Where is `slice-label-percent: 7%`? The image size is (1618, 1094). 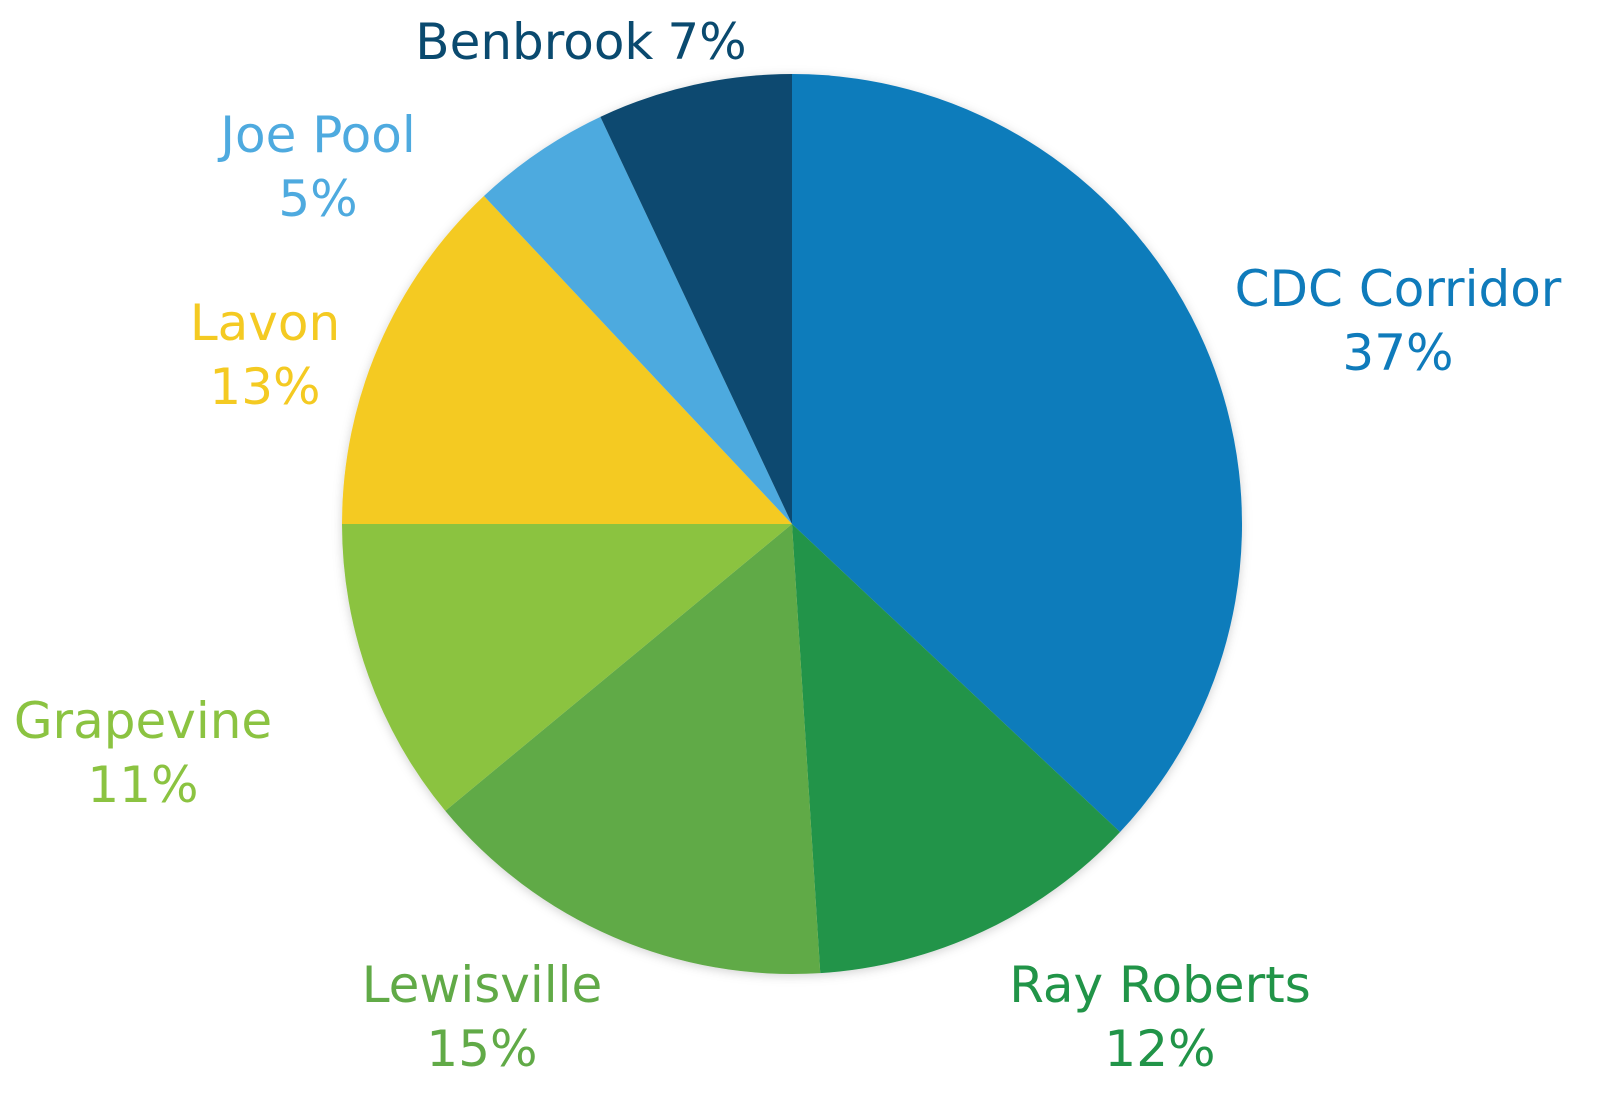
slice-label-percent: 7% is located at coordinates (706, 42).